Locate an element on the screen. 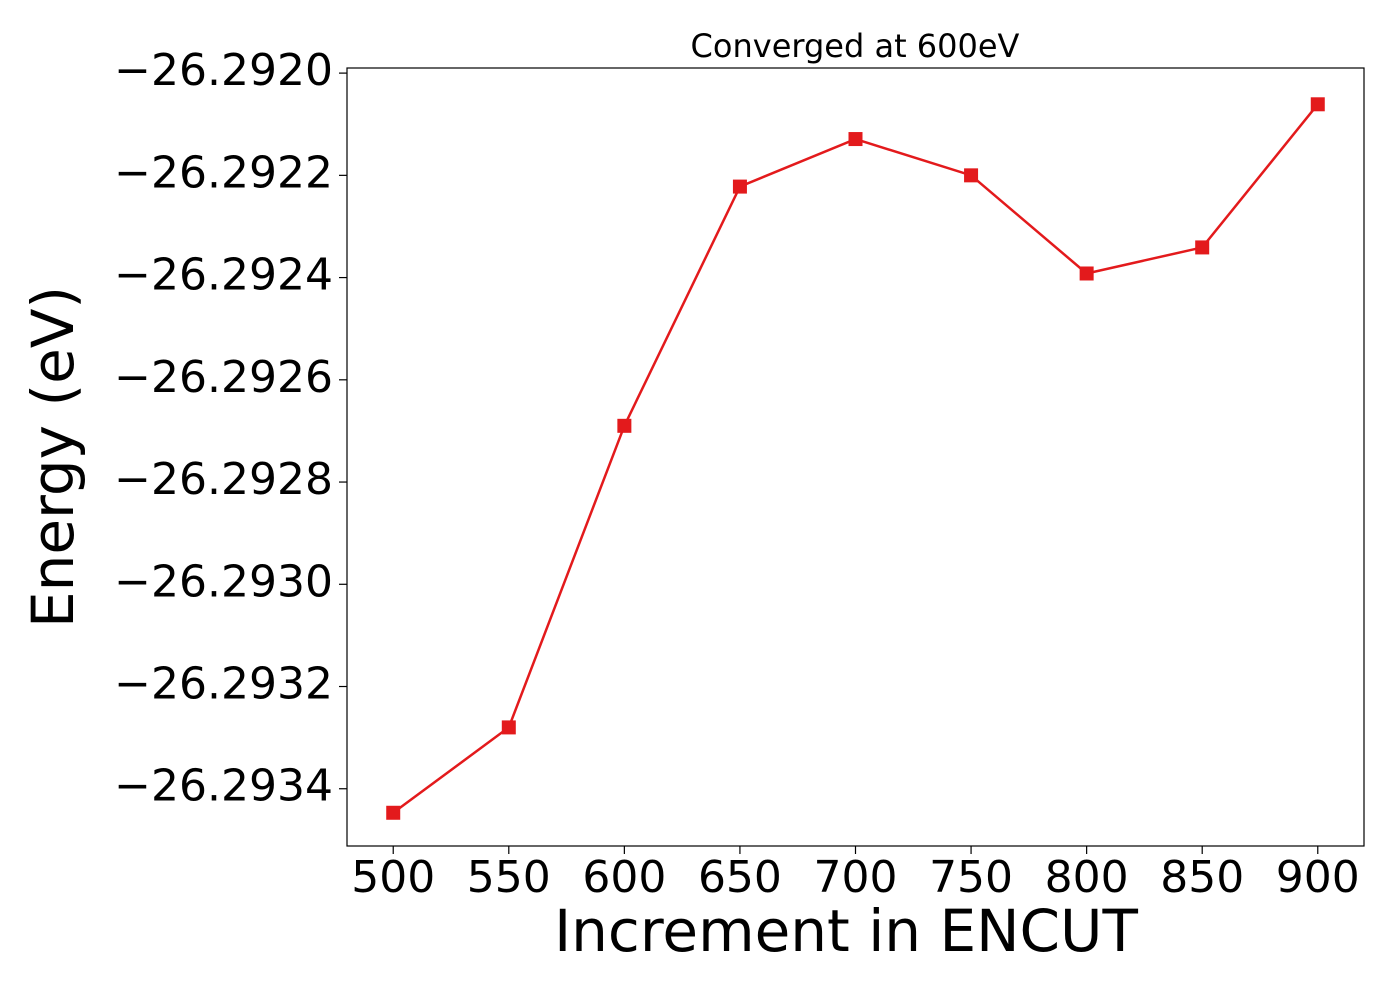 The width and height of the screenshot is (1400, 1000). y-tick-label: −26.2928 is located at coordinates (223, 479).